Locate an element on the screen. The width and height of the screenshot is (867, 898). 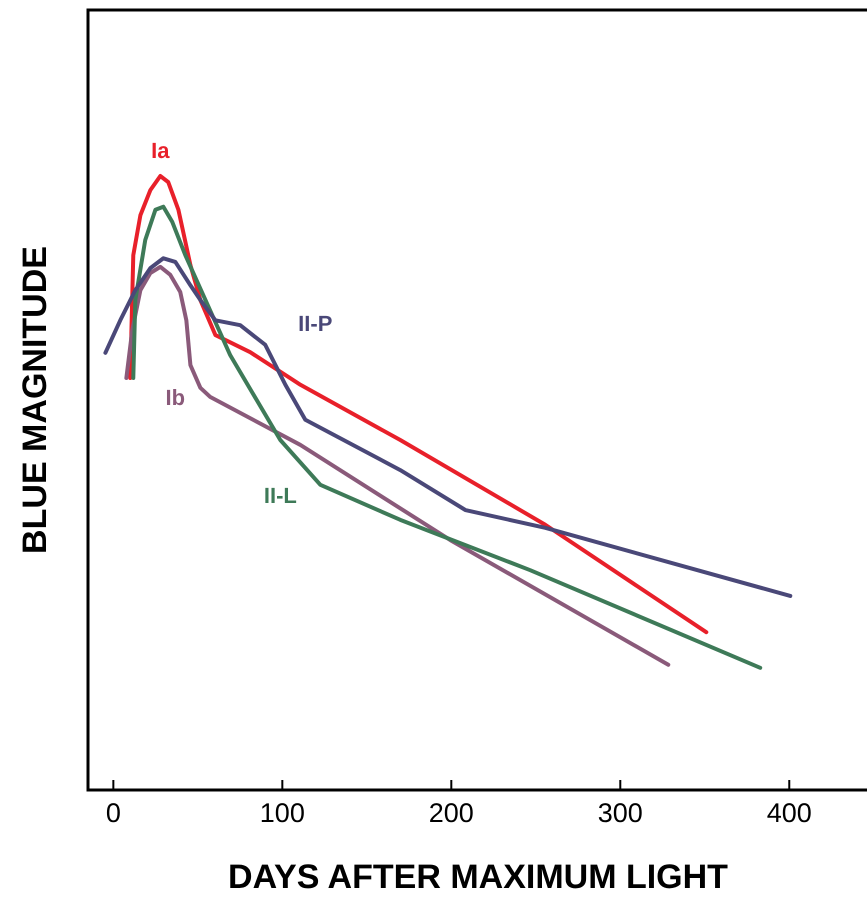
y-axis-title: BLUE MAGNITUDE is located at coordinates (35, 400).